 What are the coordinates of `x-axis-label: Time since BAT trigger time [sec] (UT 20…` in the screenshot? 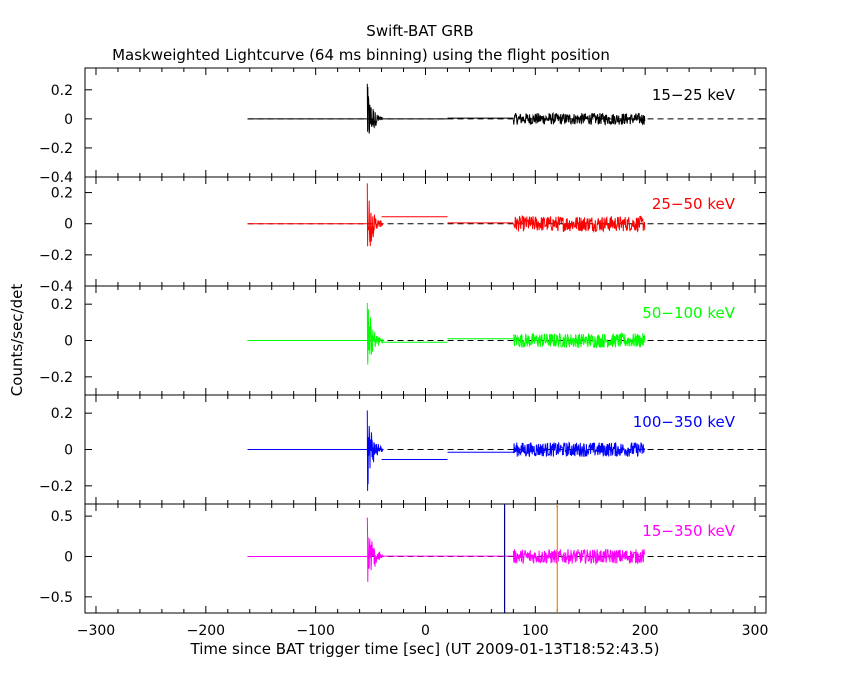 It's located at (425, 649).